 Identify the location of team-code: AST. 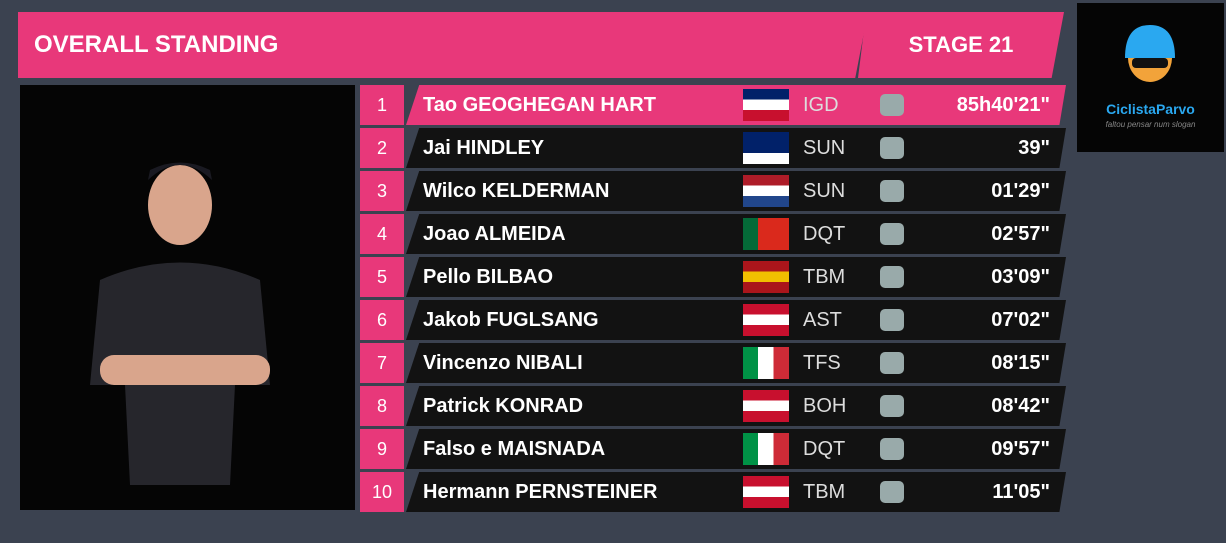
(822, 320).